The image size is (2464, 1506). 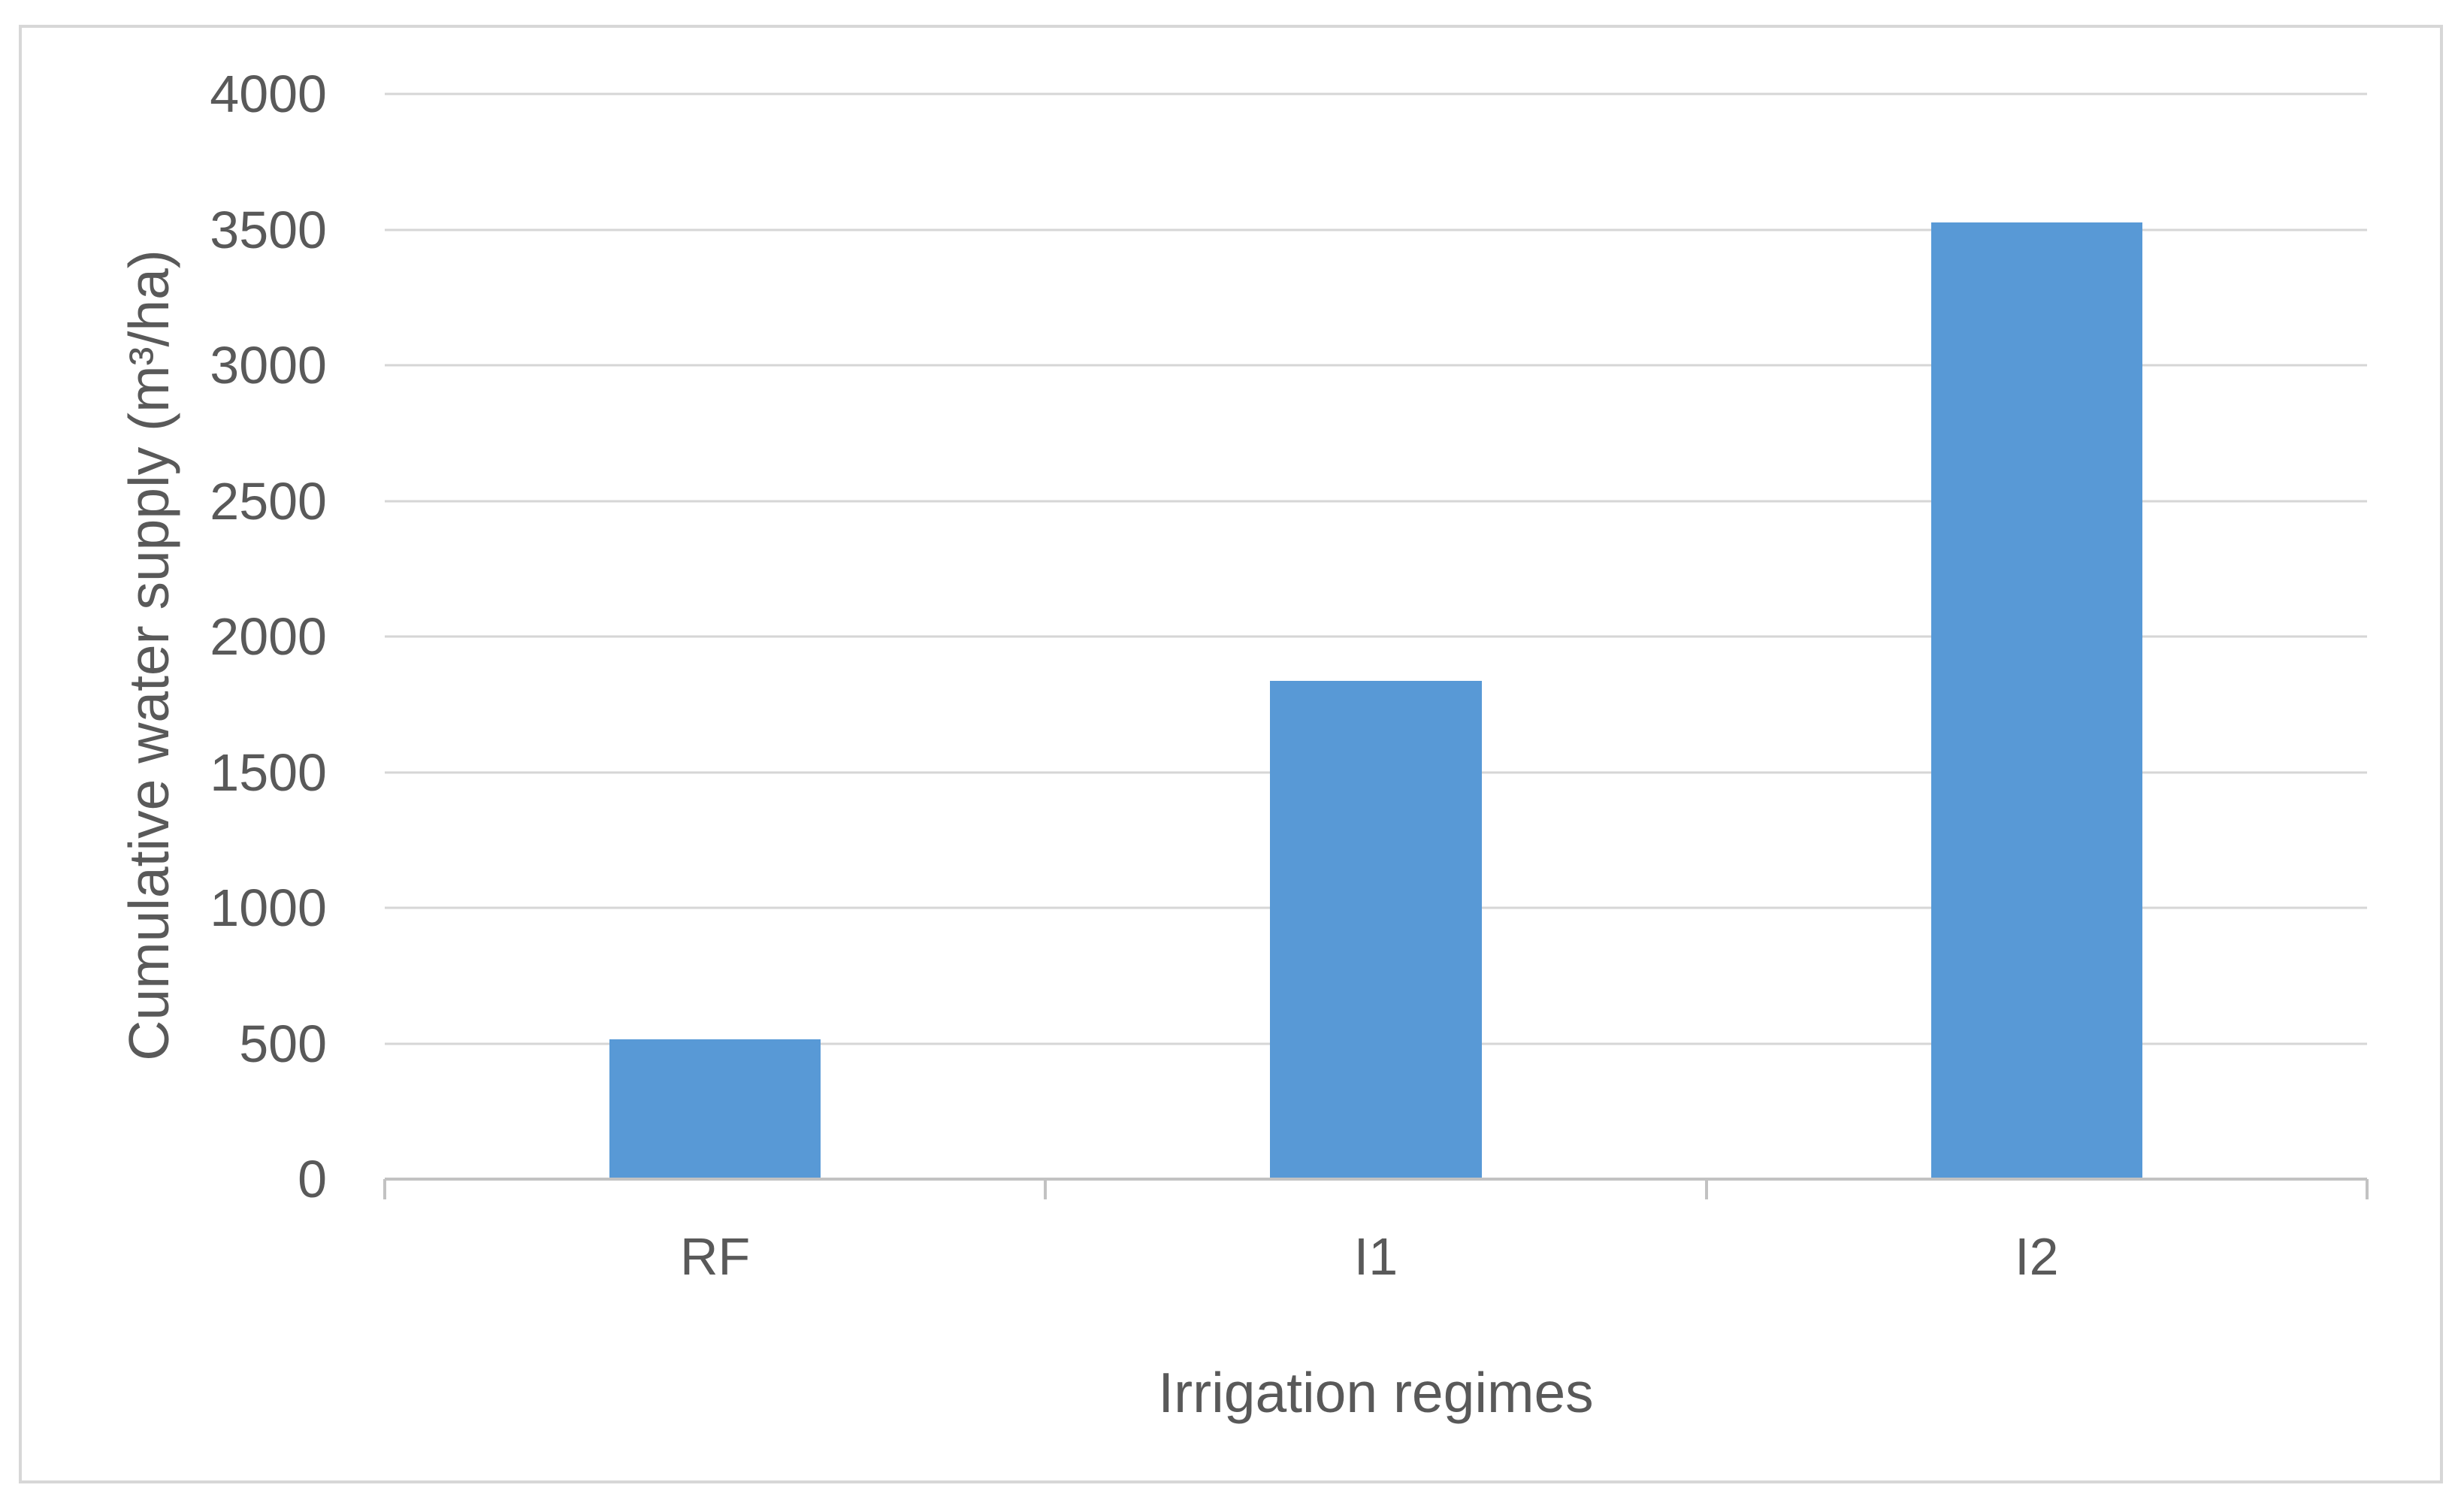 What do you see at coordinates (312, 1179) in the screenshot?
I see `y-tick-label: 0` at bounding box center [312, 1179].